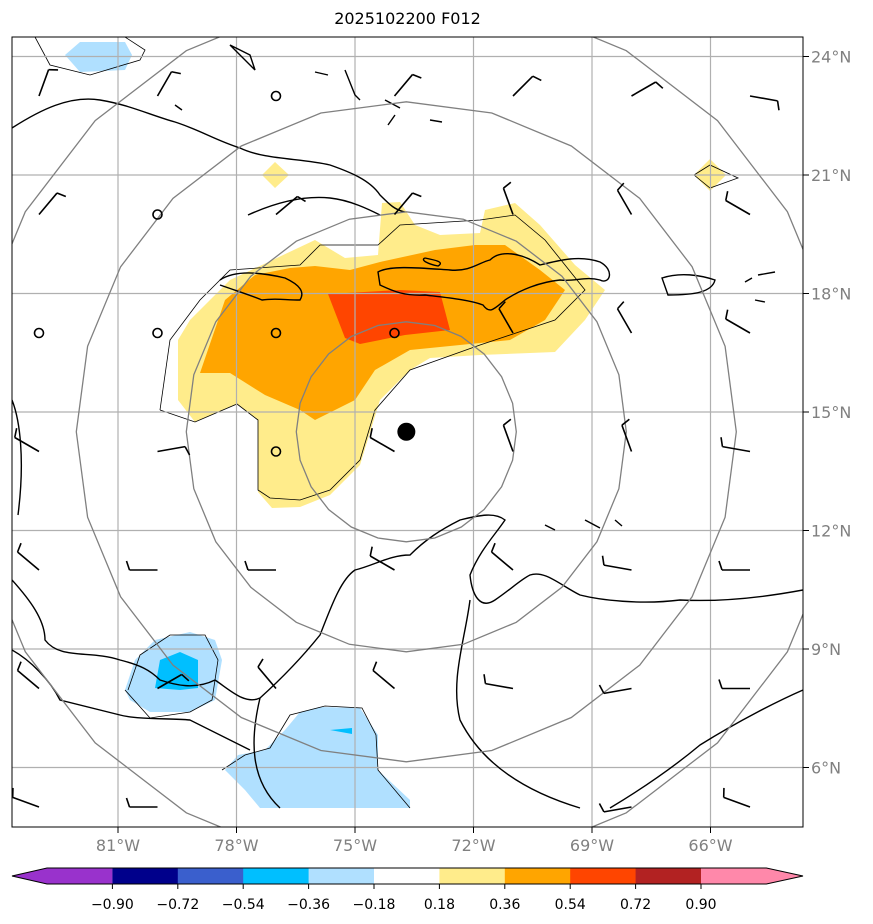 The width and height of the screenshot is (873, 924). Describe the element at coordinates (136, 665) in the screenshot. I see `coast-central-america` at that location.